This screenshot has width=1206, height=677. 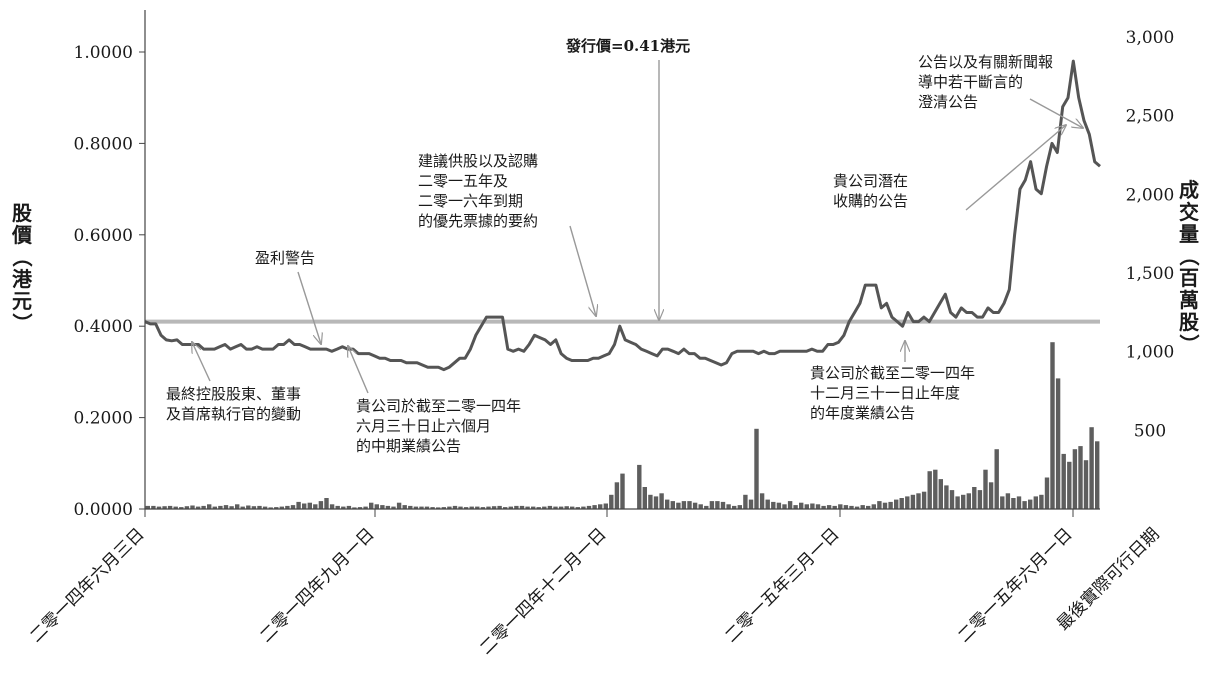 I want to click on offer-price-label: 發行價=0.41港元, so click(x=627, y=46).